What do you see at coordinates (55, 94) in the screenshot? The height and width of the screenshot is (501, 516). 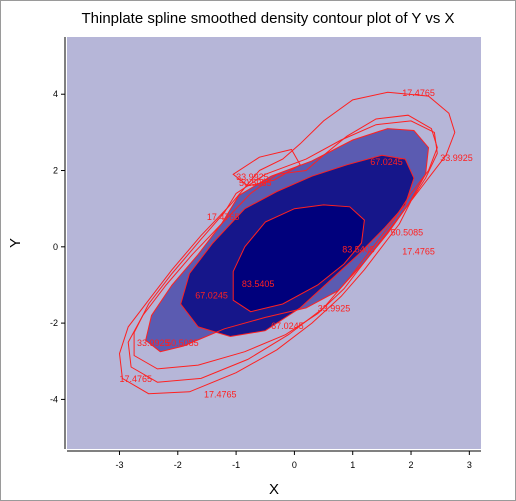 I see `y-tick-label: 4` at bounding box center [55, 94].